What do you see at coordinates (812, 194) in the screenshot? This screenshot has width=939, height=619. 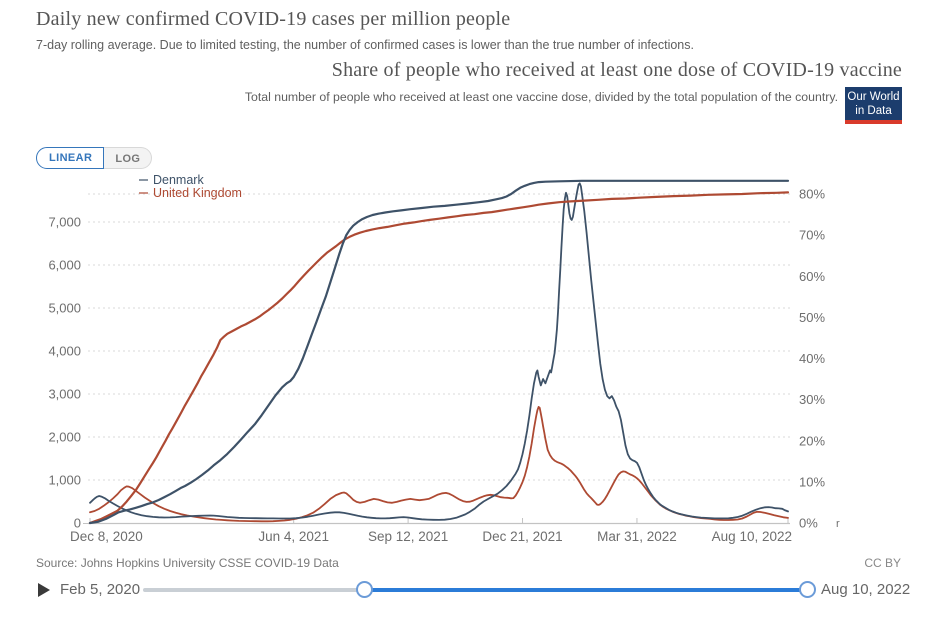 I see `right-axis-label: 80%` at bounding box center [812, 194].